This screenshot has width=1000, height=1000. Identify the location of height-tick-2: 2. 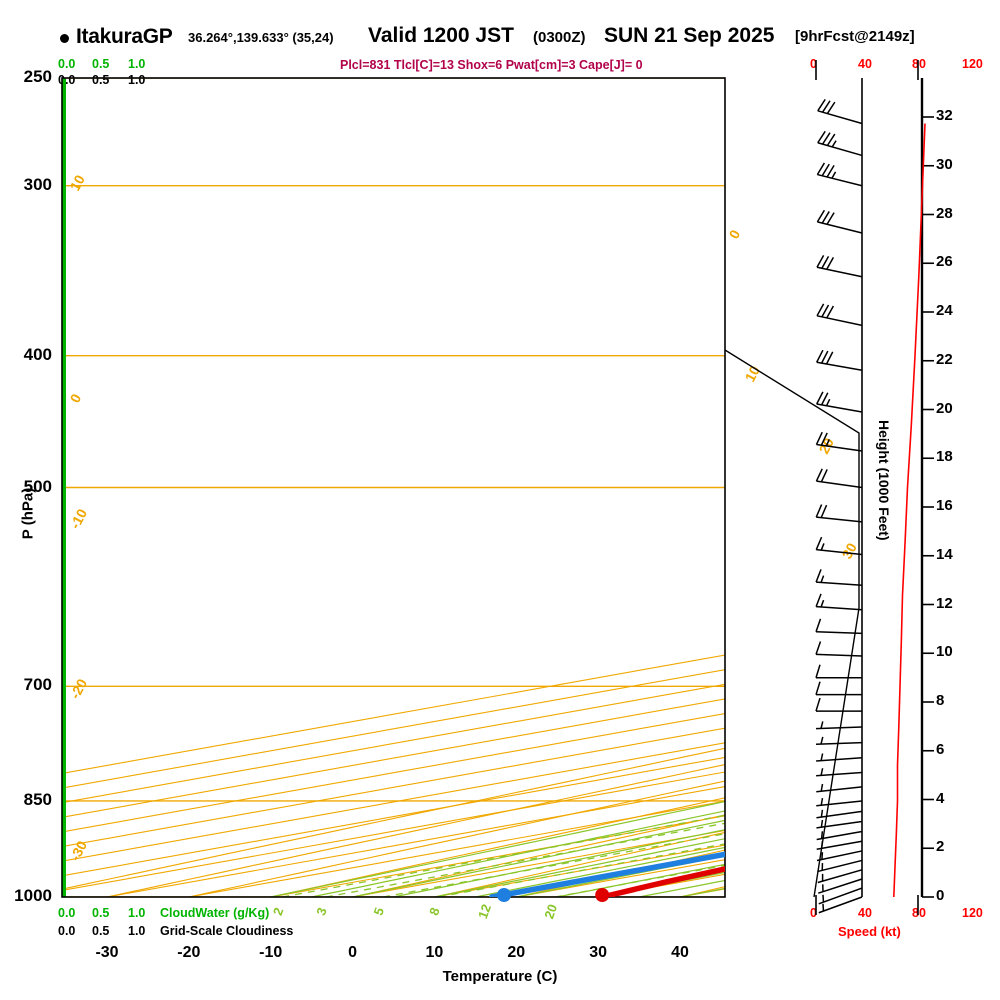
(940, 847).